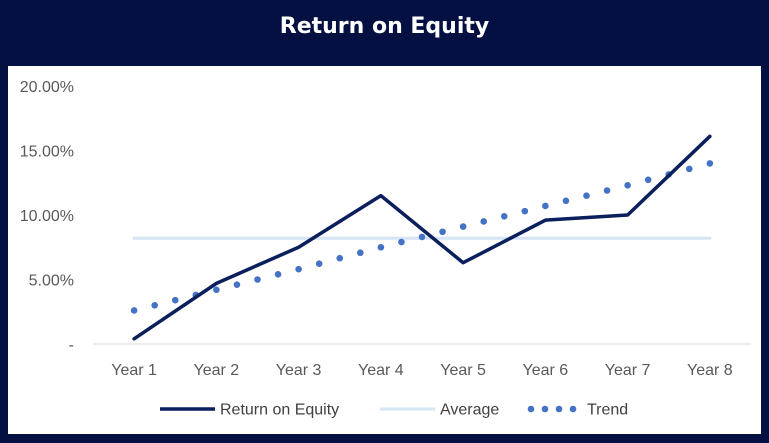 The image size is (769, 443). Describe the element at coordinates (607, 410) in the screenshot. I see `legend-label-trend: Trend` at that location.